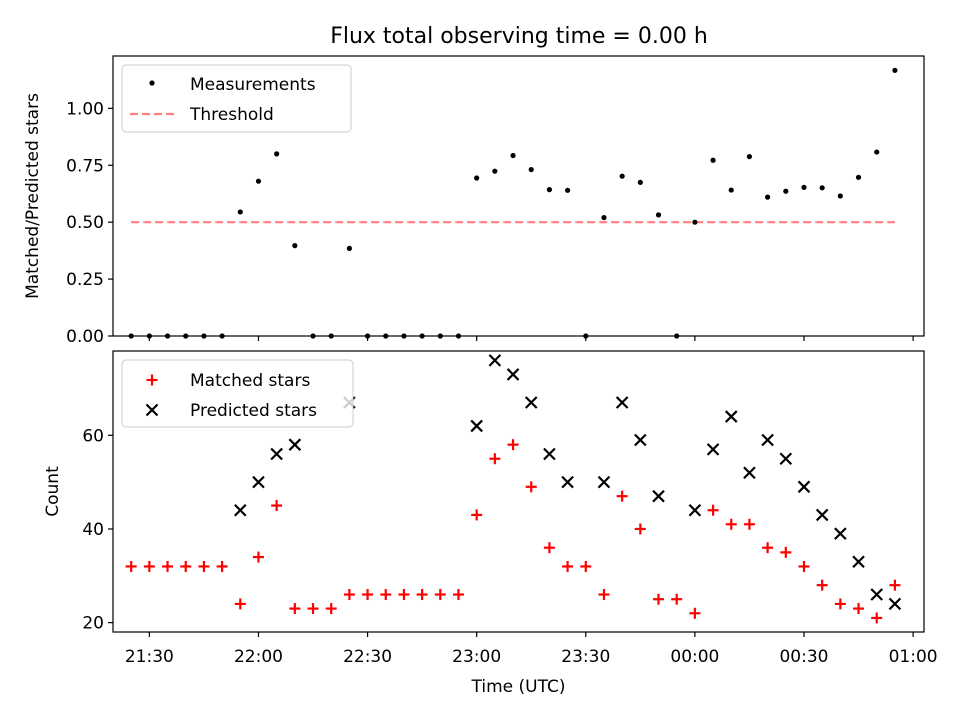 Image resolution: width=960 pixels, height=720 pixels. I want to click on chart-title: Flux total observing time = 0.00 h, so click(519, 36).